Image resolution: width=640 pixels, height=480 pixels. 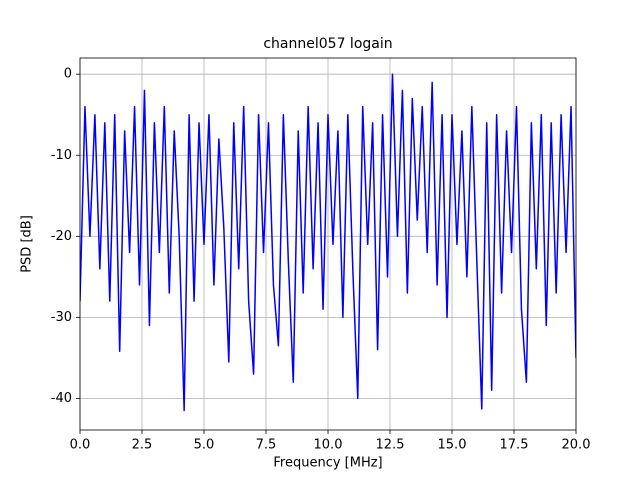 What do you see at coordinates (204, 445) in the screenshot?
I see `x-tick-label: 5.0` at bounding box center [204, 445].